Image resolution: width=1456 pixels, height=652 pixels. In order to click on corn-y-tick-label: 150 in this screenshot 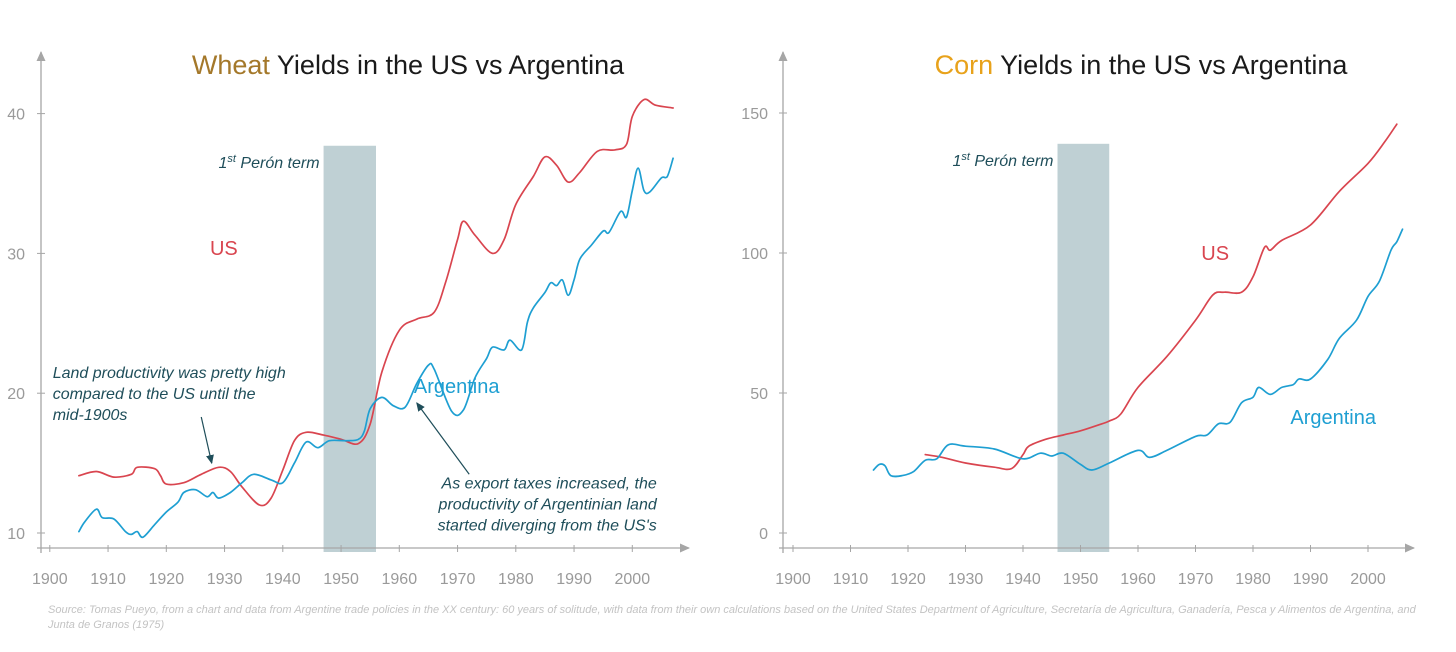, I will do `click(754, 114)`.